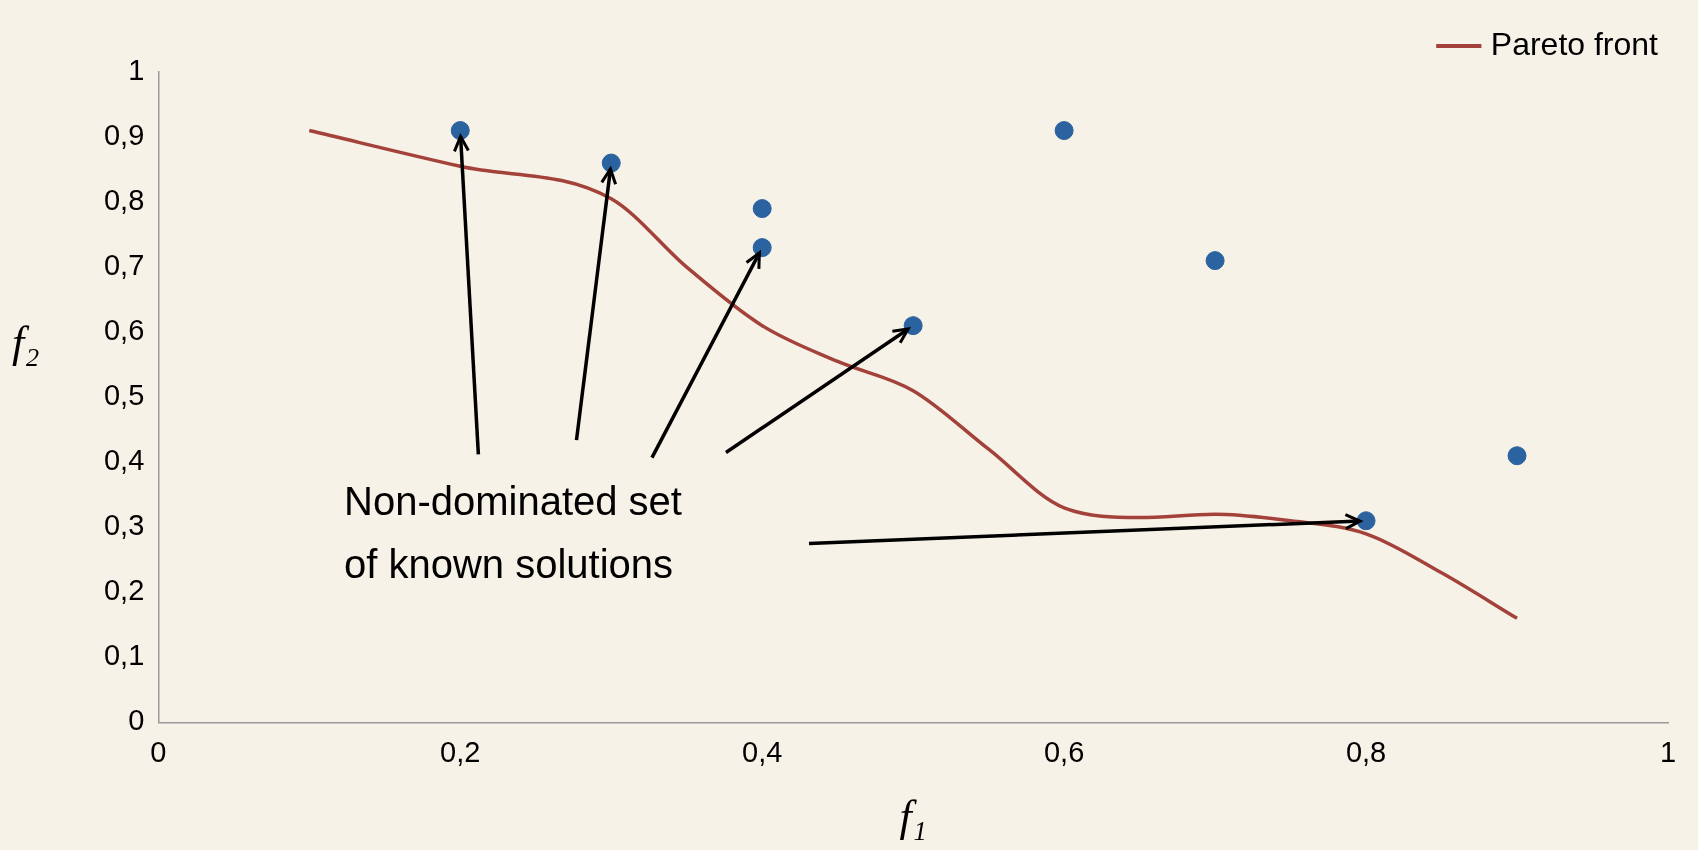 This screenshot has width=1698, height=850. What do you see at coordinates (124, 135) in the screenshot?
I see `y-tick-label: 0,9` at bounding box center [124, 135].